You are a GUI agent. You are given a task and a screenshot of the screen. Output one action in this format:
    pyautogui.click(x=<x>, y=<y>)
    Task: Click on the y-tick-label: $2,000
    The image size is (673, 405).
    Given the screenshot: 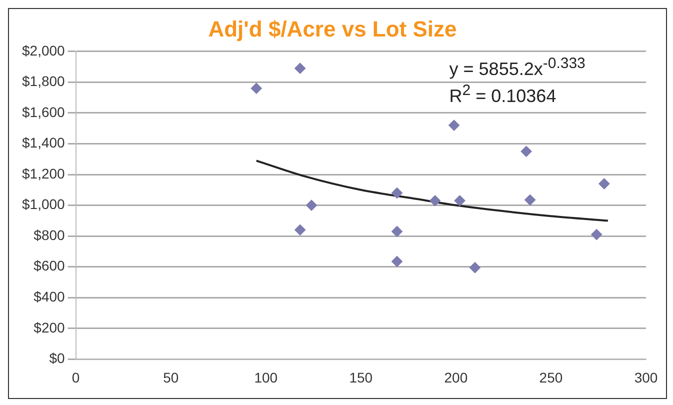 What is the action you would take?
    pyautogui.click(x=44, y=50)
    